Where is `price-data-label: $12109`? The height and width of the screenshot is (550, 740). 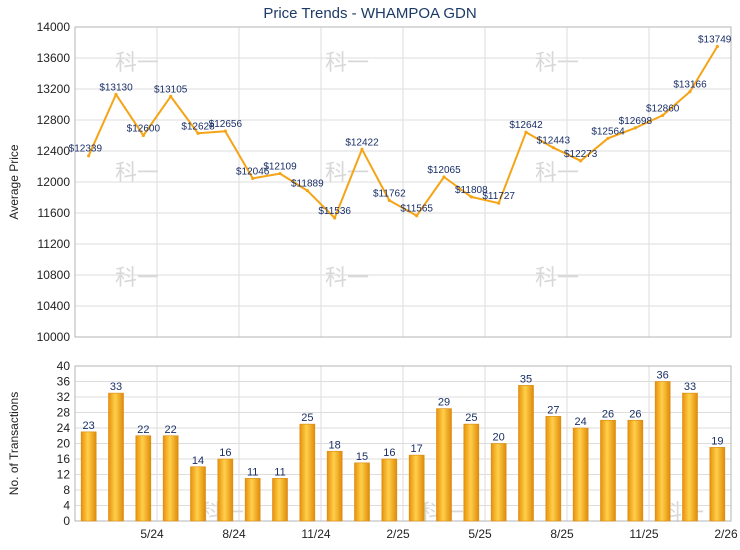 price-data-label: $12109 is located at coordinates (280, 167).